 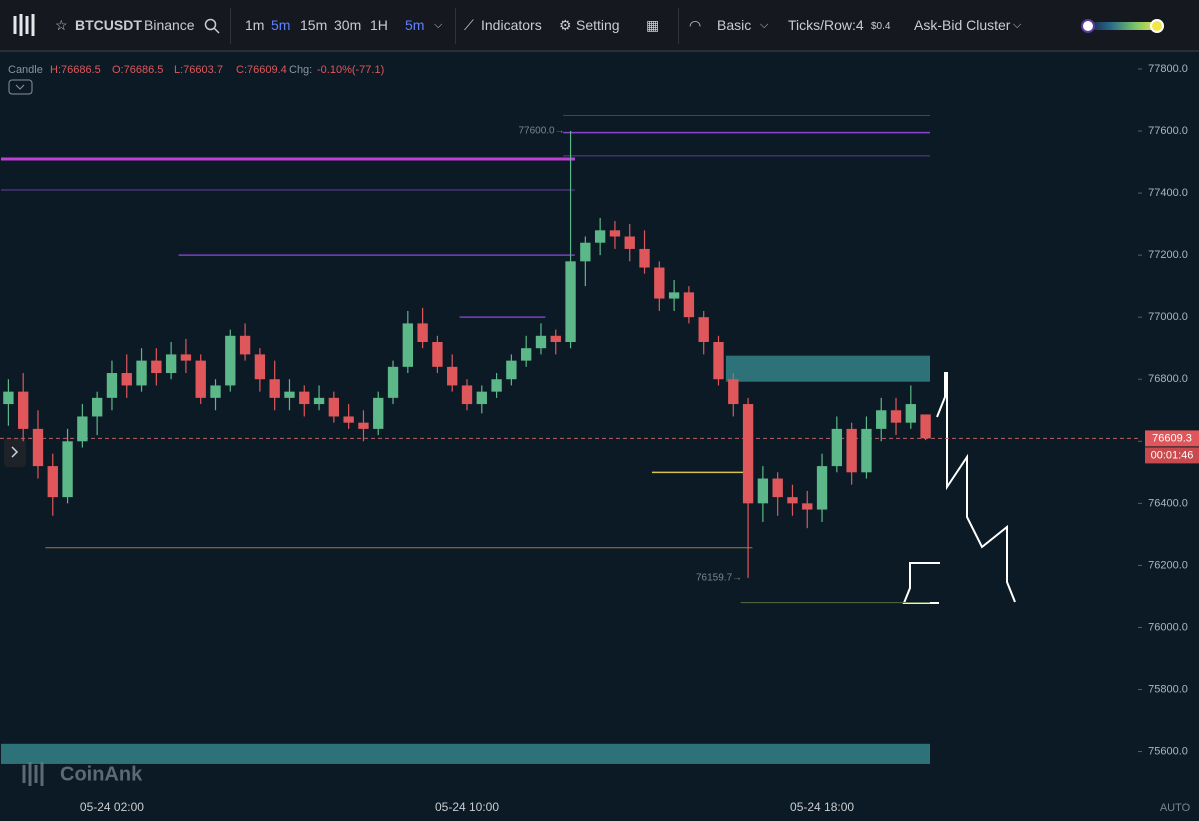 I want to click on expand-icon, so click(x=15, y=452).